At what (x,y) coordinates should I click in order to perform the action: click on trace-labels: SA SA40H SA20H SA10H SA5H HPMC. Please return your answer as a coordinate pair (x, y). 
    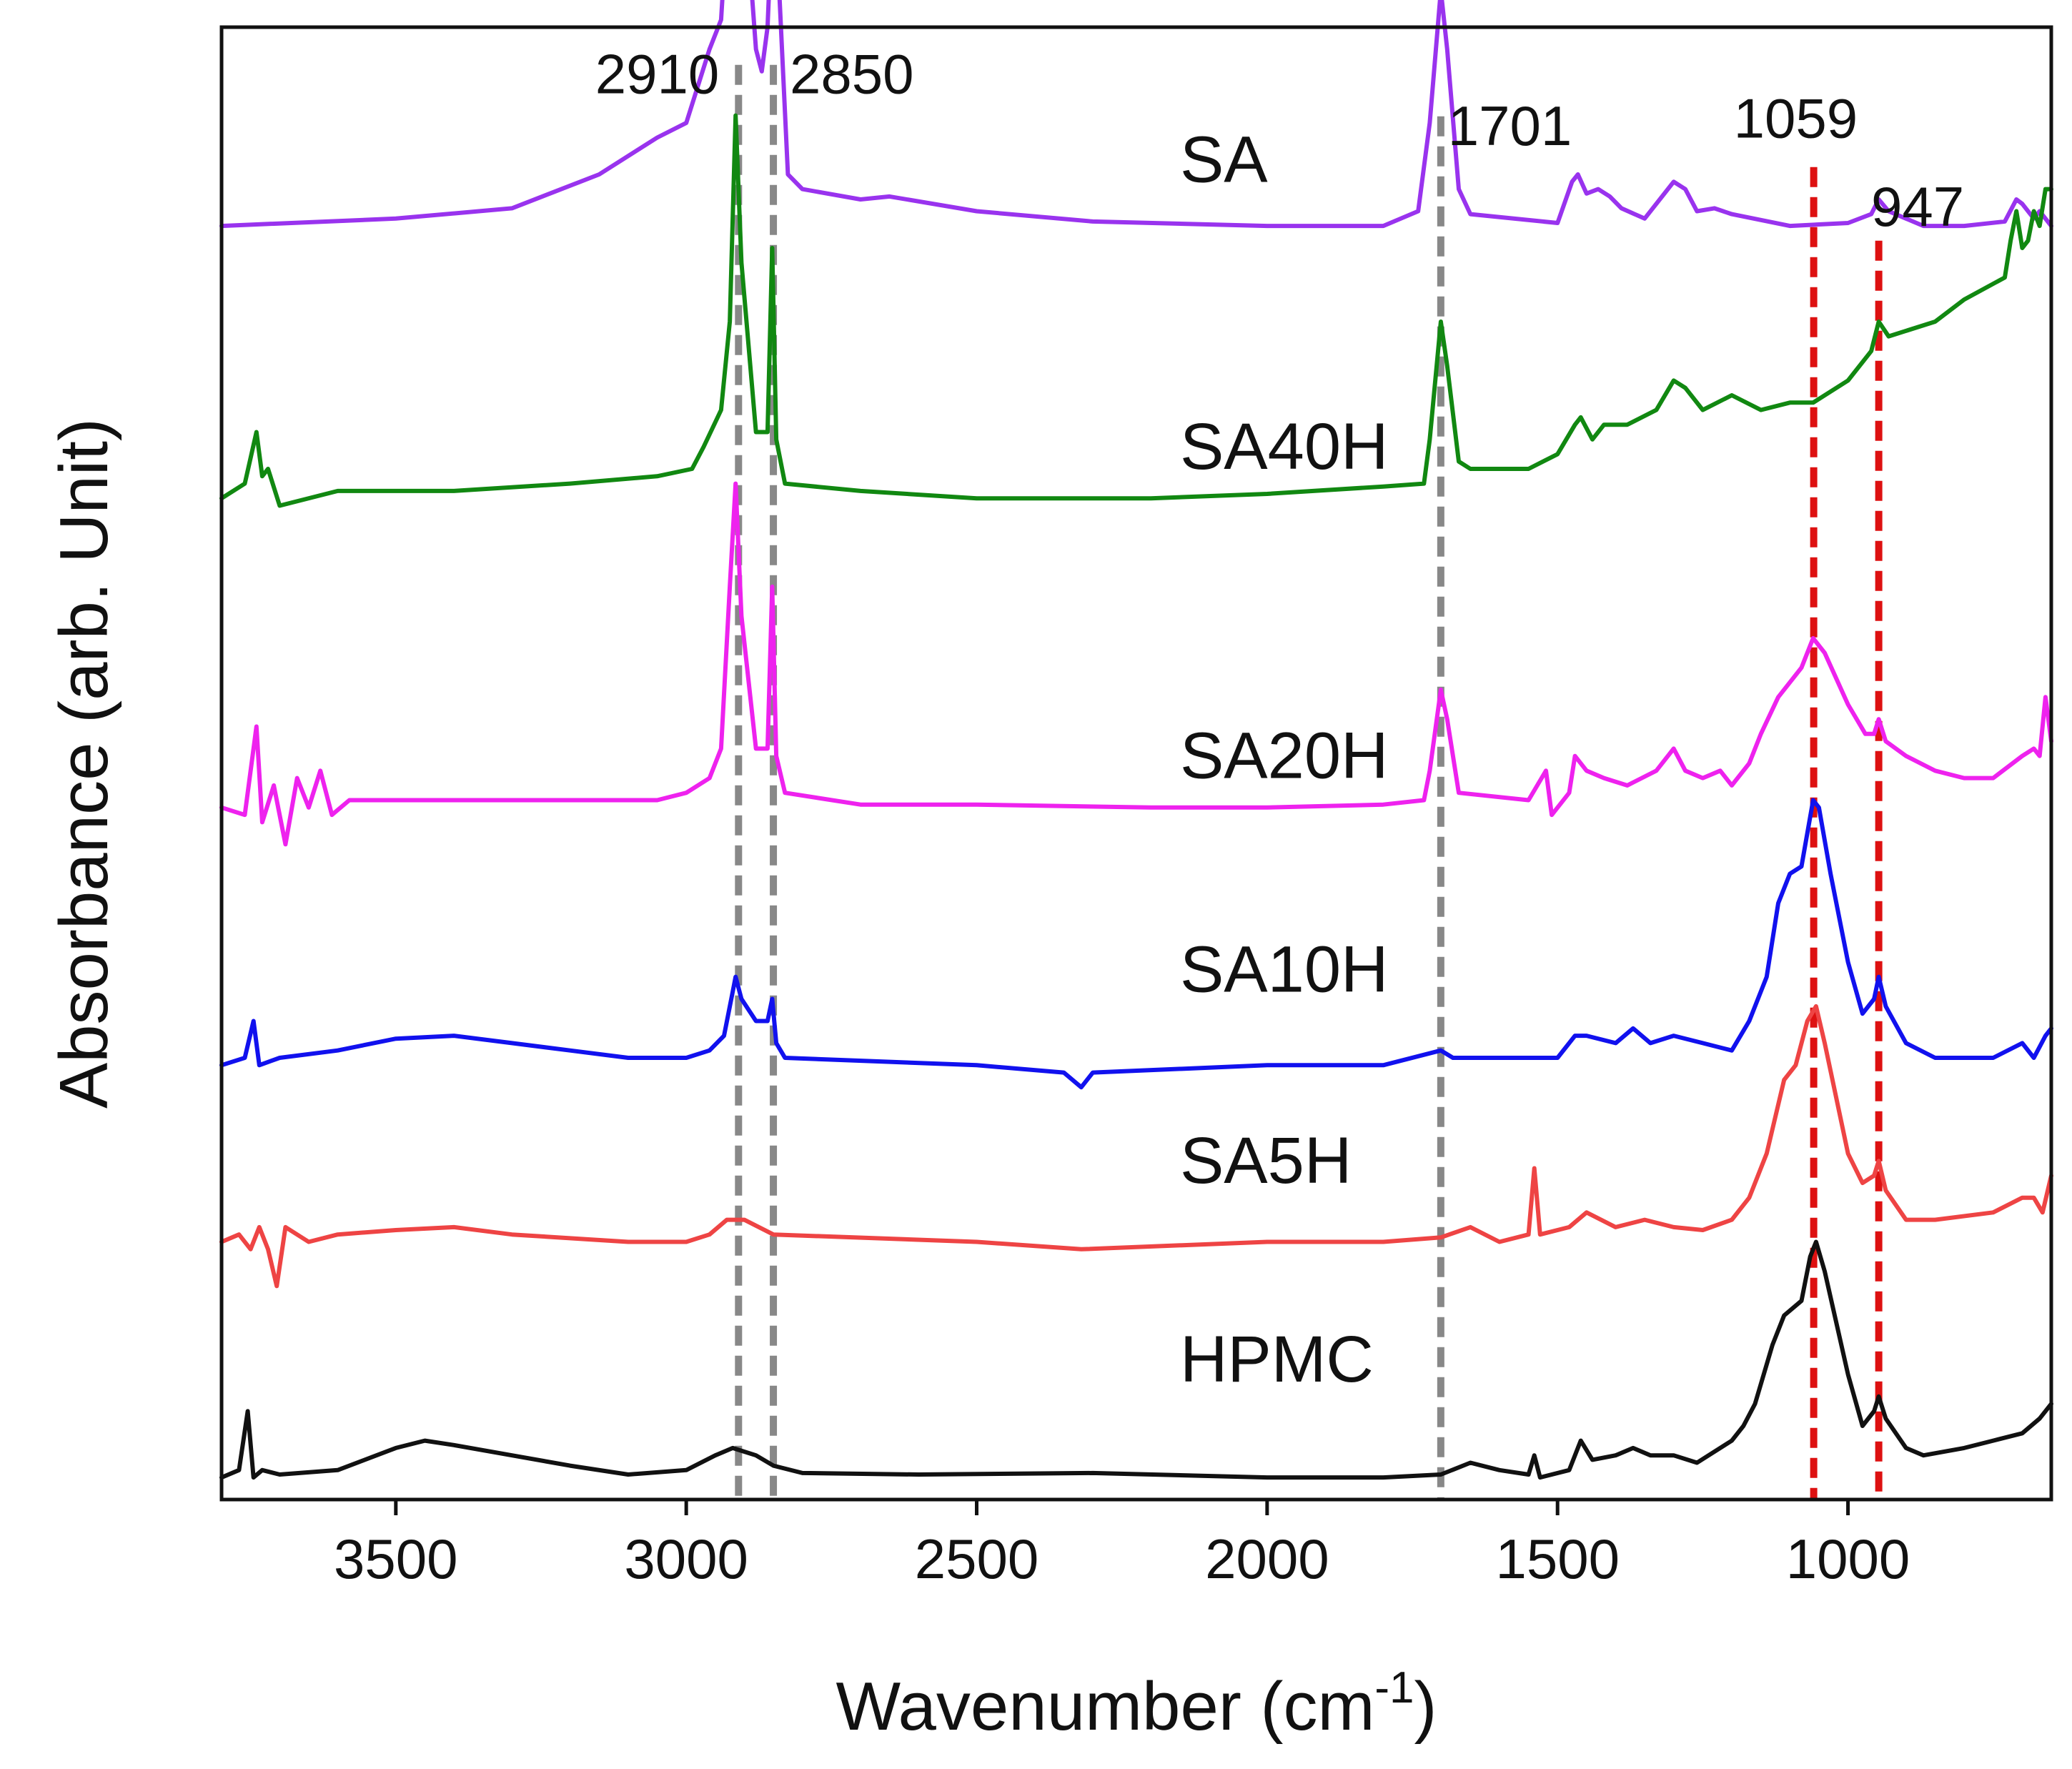
    Looking at the image, I should click on (1284, 760).